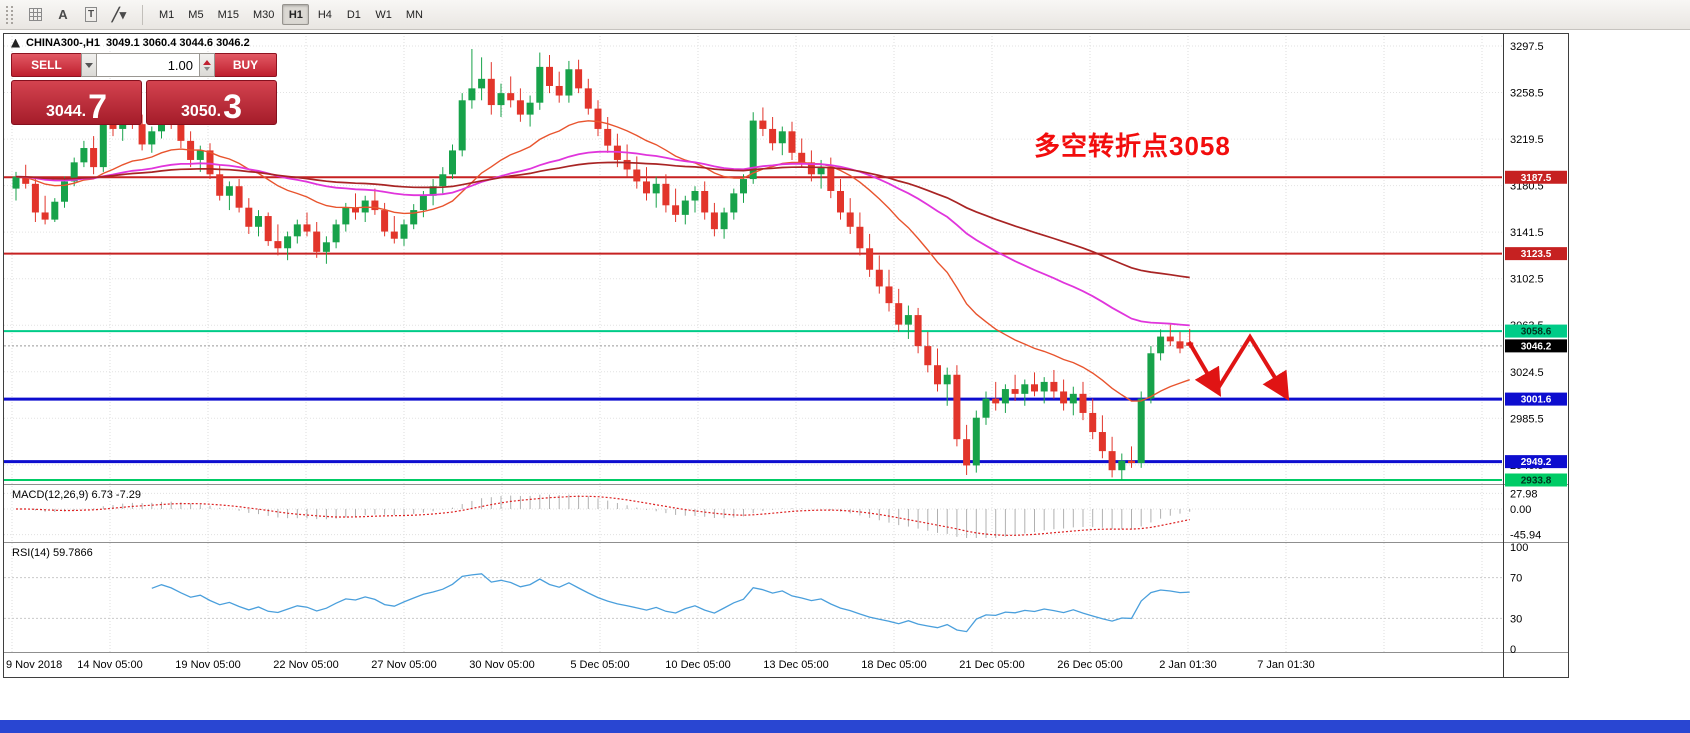 The height and width of the screenshot is (733, 1690). I want to click on svg-text: 3123.5, so click(1536, 254).